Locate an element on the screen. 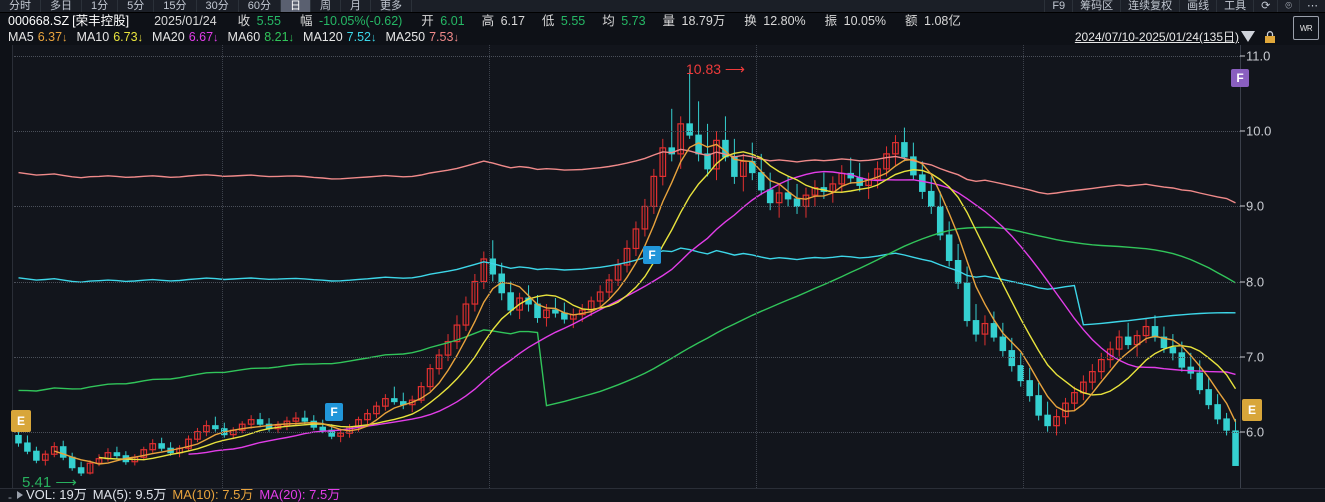  ma-arrow-MA120: ↓ is located at coordinates (374, 38).